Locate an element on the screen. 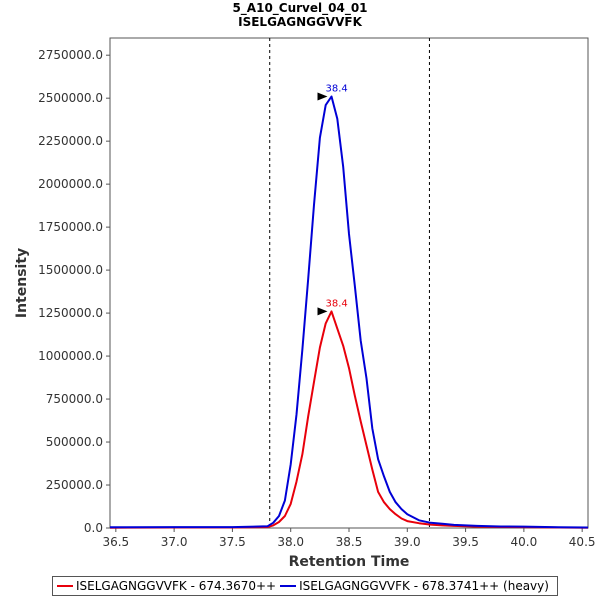  x-tick-label: 38.0 is located at coordinates (290, 542).